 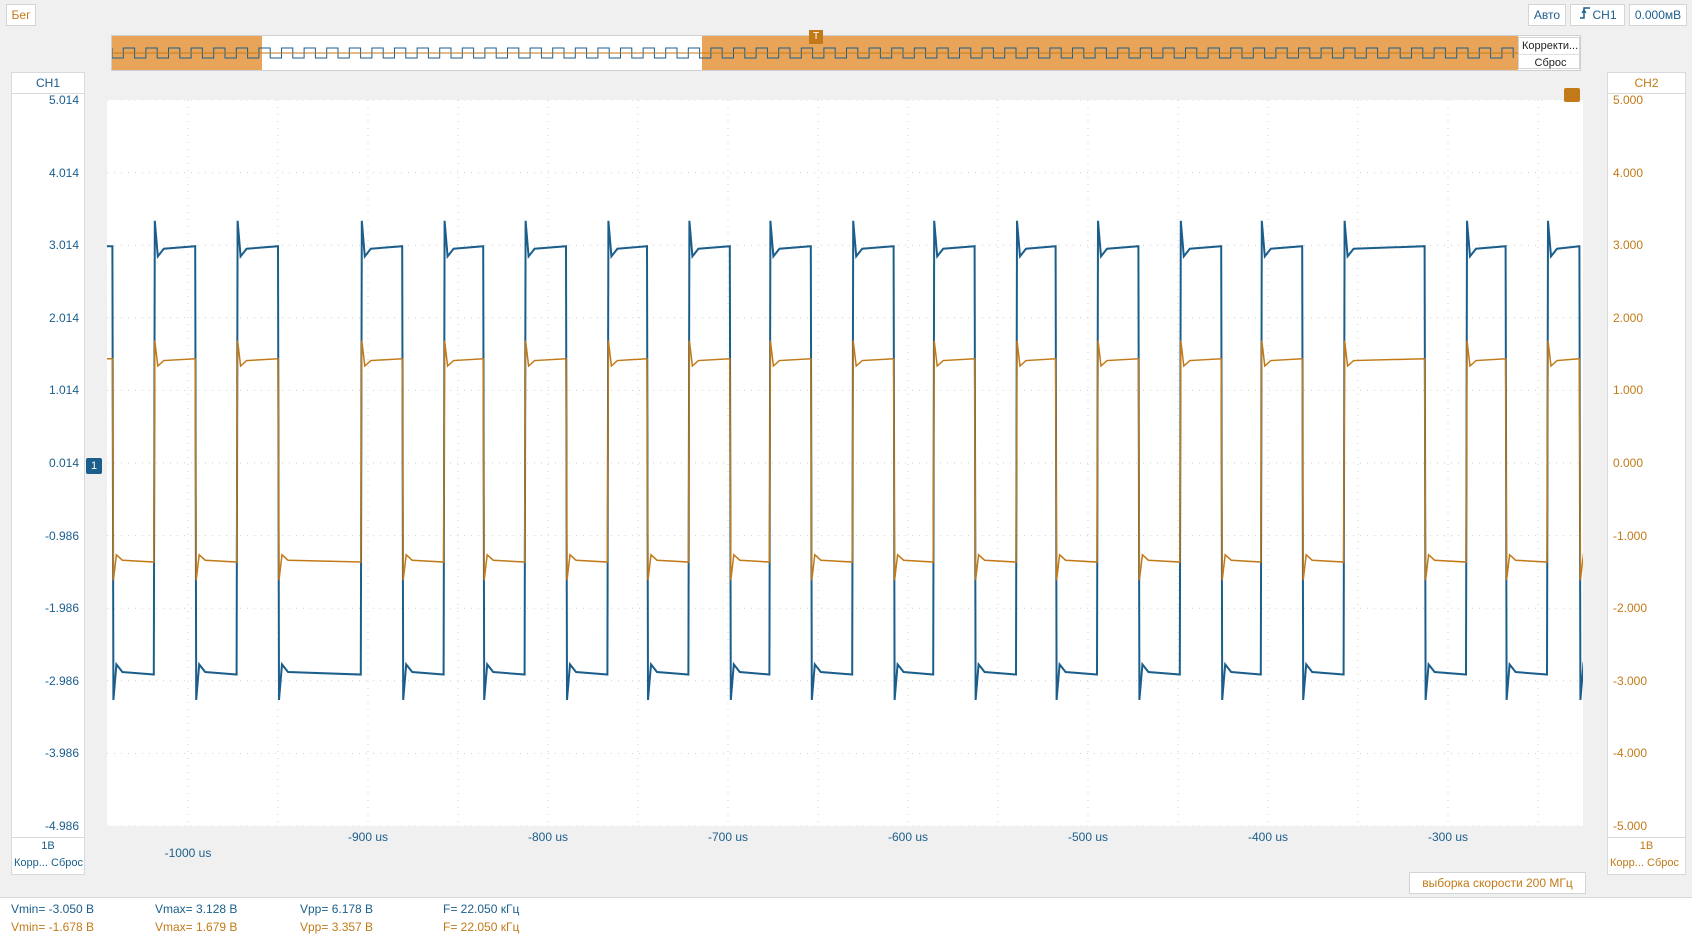 I want to click on ch2-tick-label: -4.000, so click(x=1630, y=753).